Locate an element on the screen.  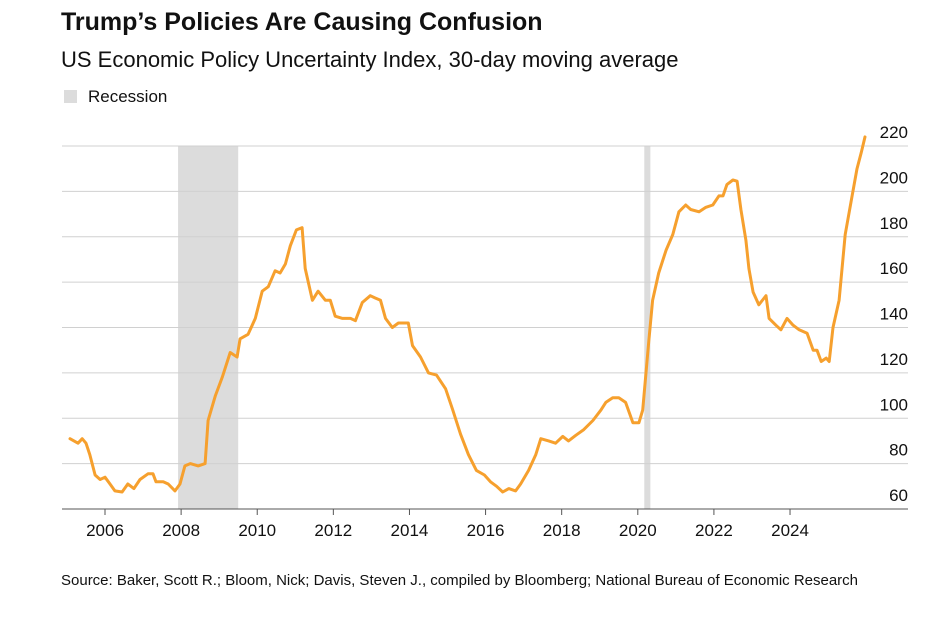
x-tick-label: 2018 is located at coordinates (562, 530).